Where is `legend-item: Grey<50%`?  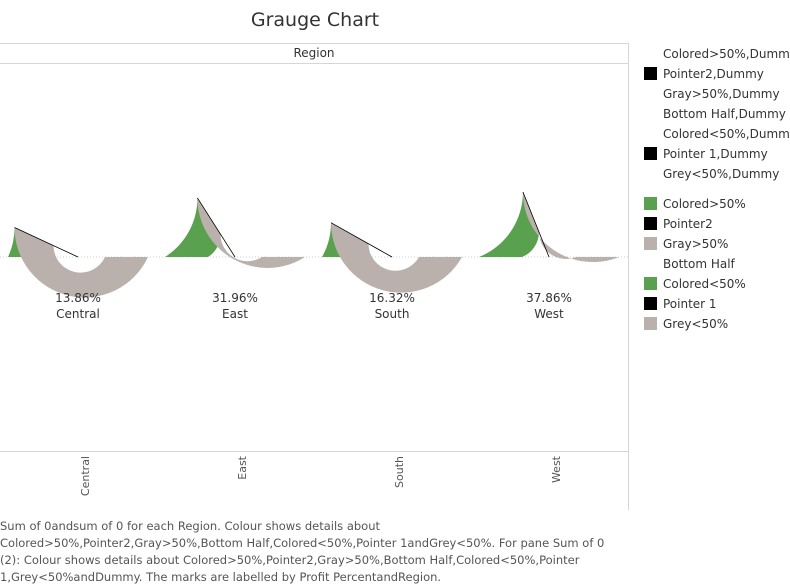
legend-item: Grey<50% is located at coordinates (715, 324).